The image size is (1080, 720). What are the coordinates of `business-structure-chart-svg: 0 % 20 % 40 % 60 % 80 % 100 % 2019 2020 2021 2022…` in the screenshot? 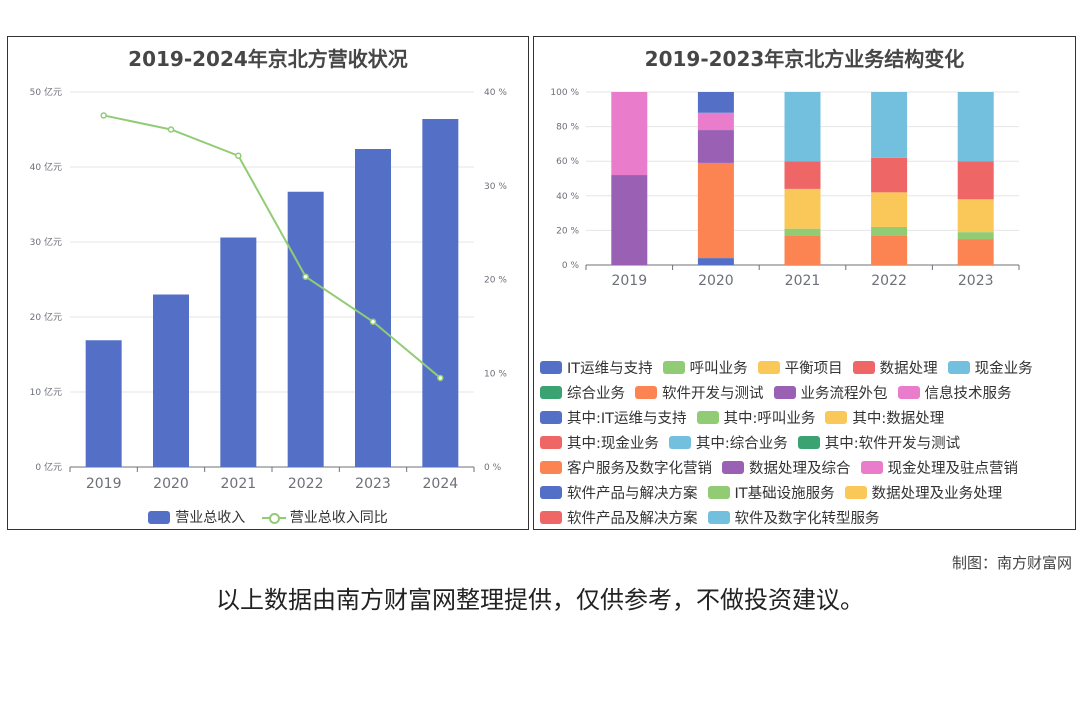 It's located at (785, 188).